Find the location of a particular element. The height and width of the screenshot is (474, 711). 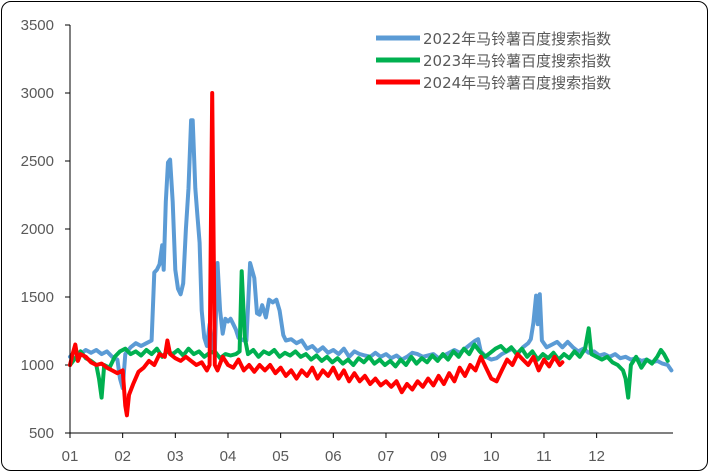

legend-label-2022: 2022年马铃薯百度搜索指数 is located at coordinates (517, 39).